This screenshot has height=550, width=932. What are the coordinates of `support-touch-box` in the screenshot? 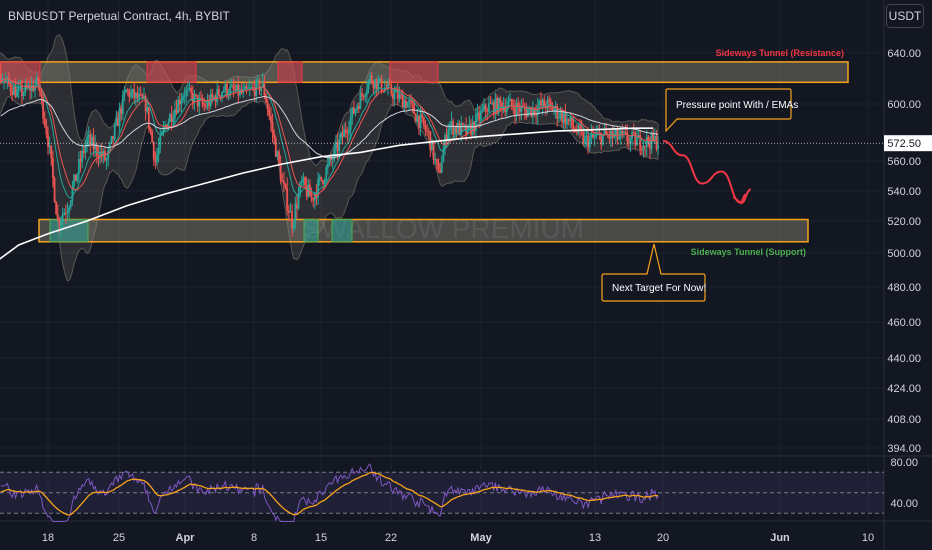 It's located at (311, 231).